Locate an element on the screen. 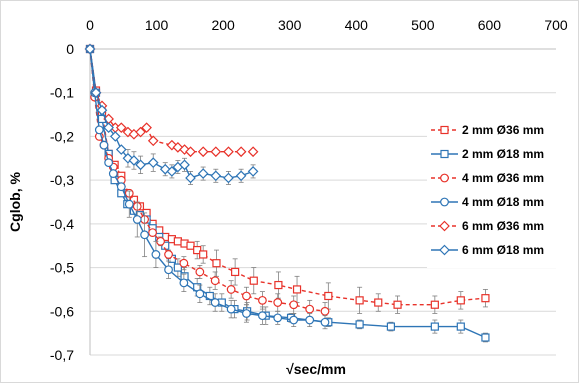 Image resolution: width=579 pixels, height=383 pixels. x-tick-label: 700 is located at coordinates (556, 25).